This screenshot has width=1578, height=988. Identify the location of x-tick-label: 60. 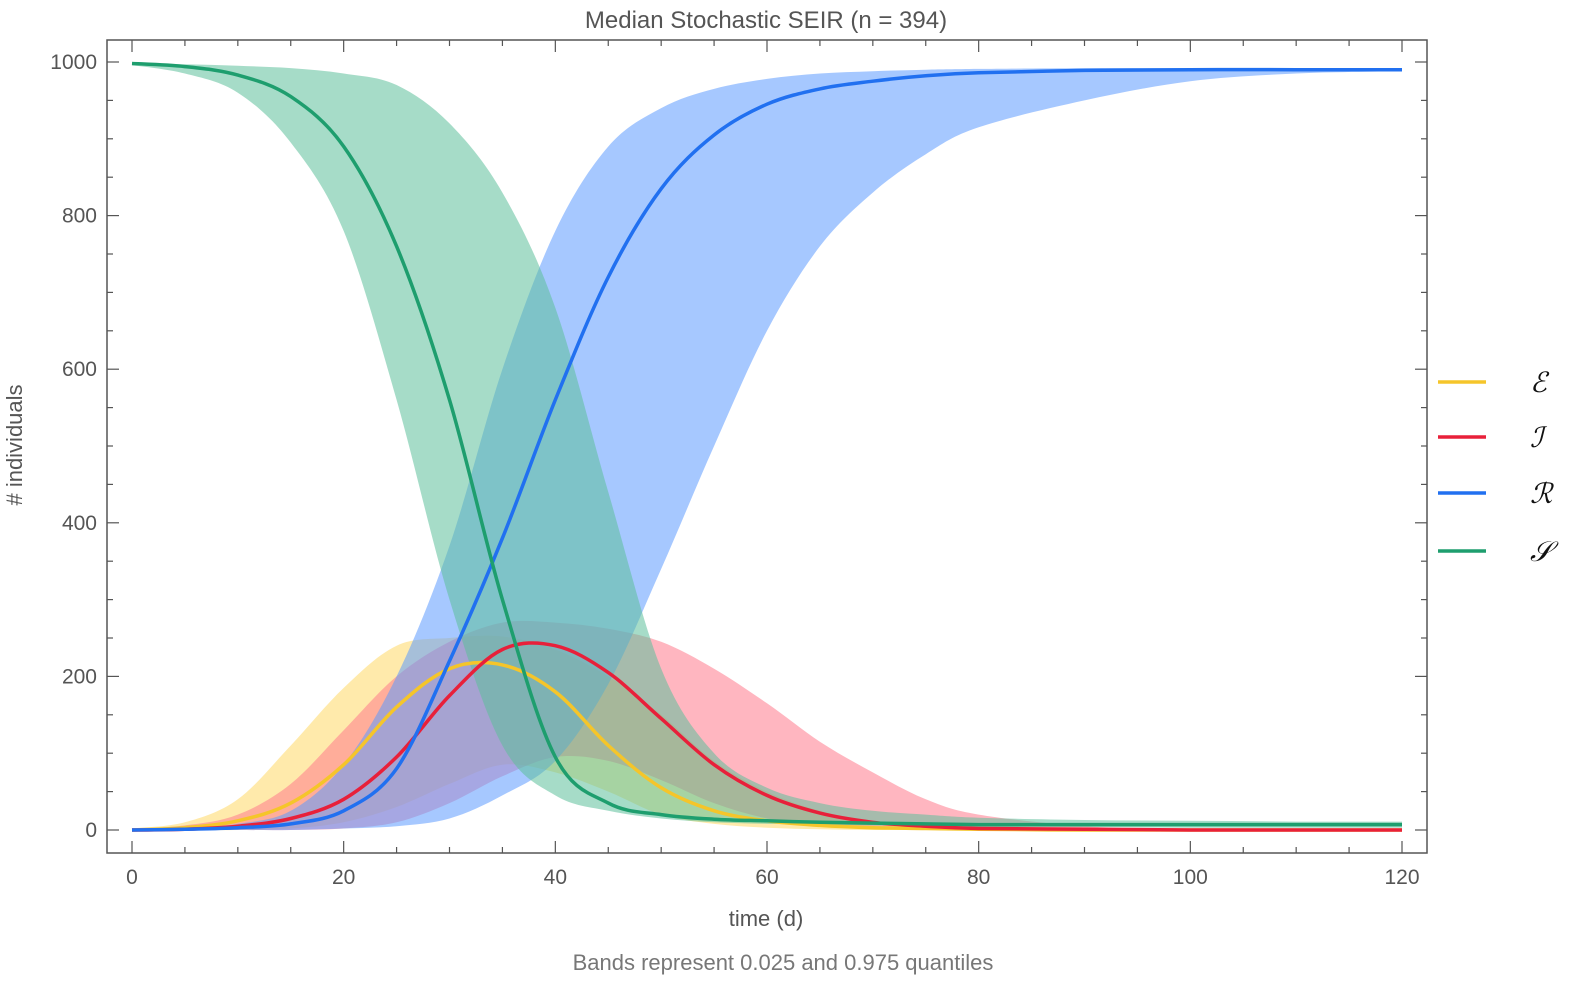
(766, 877).